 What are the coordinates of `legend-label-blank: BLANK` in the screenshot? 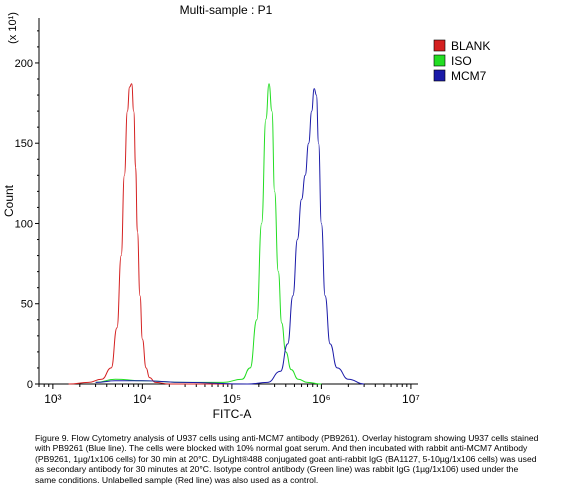 It's located at (470, 46).